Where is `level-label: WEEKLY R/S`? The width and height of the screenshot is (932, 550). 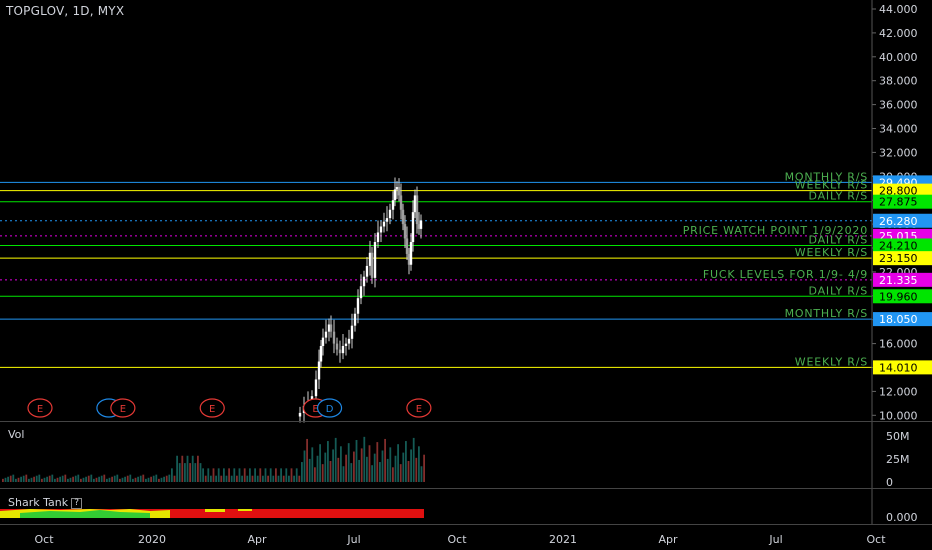
level-label: WEEKLY R/S is located at coordinates (831, 252).